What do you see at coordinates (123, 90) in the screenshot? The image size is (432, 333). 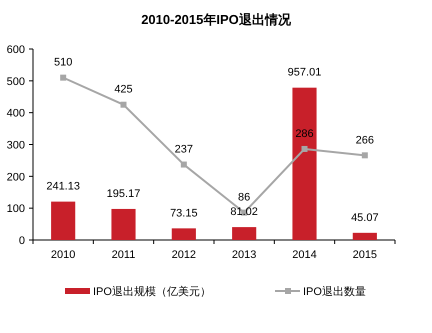 I see `data-label: 425` at bounding box center [123, 90].